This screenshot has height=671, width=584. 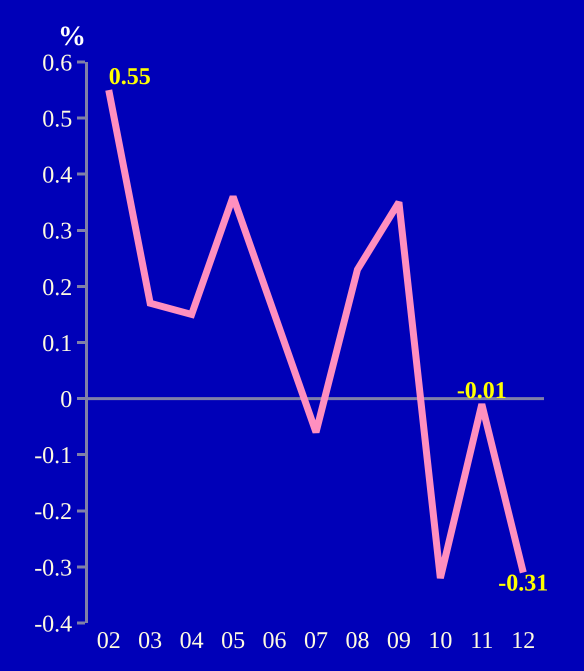 What do you see at coordinates (274, 641) in the screenshot?
I see `x-tick-label: 06` at bounding box center [274, 641].